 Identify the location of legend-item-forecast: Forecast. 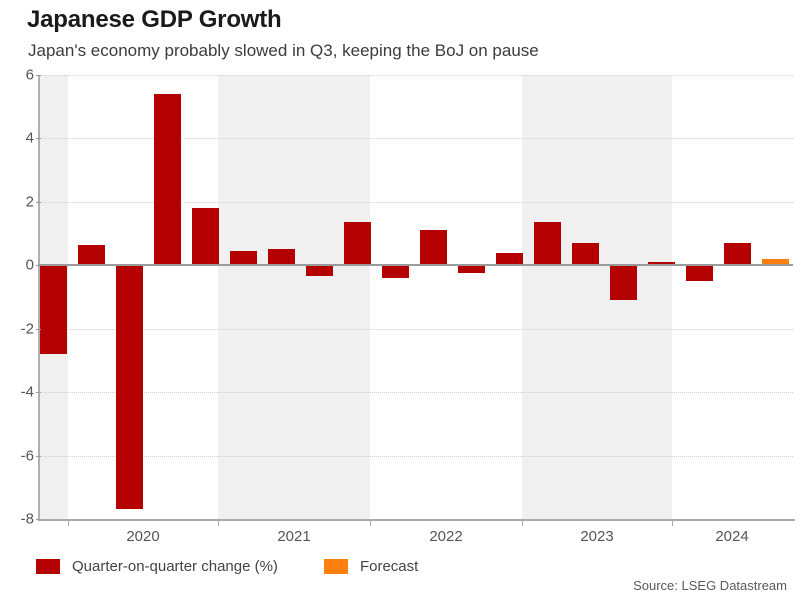
(371, 566).